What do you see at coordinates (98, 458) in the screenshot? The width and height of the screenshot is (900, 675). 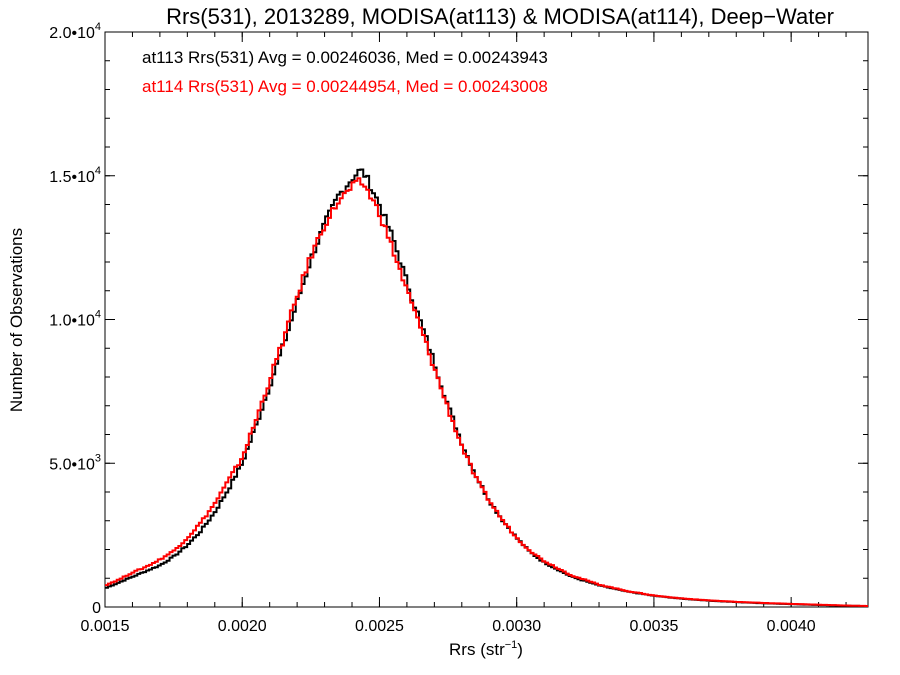 I see `y-tick-exponent: 3` at bounding box center [98, 458].